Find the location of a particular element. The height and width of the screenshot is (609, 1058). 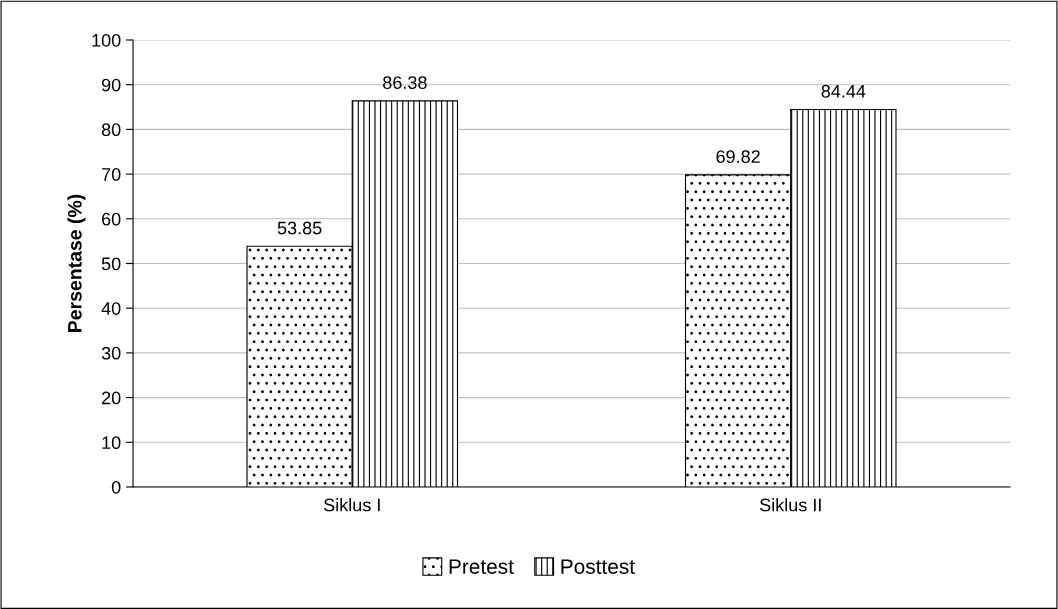

data-label: 69.82 is located at coordinates (738, 156).